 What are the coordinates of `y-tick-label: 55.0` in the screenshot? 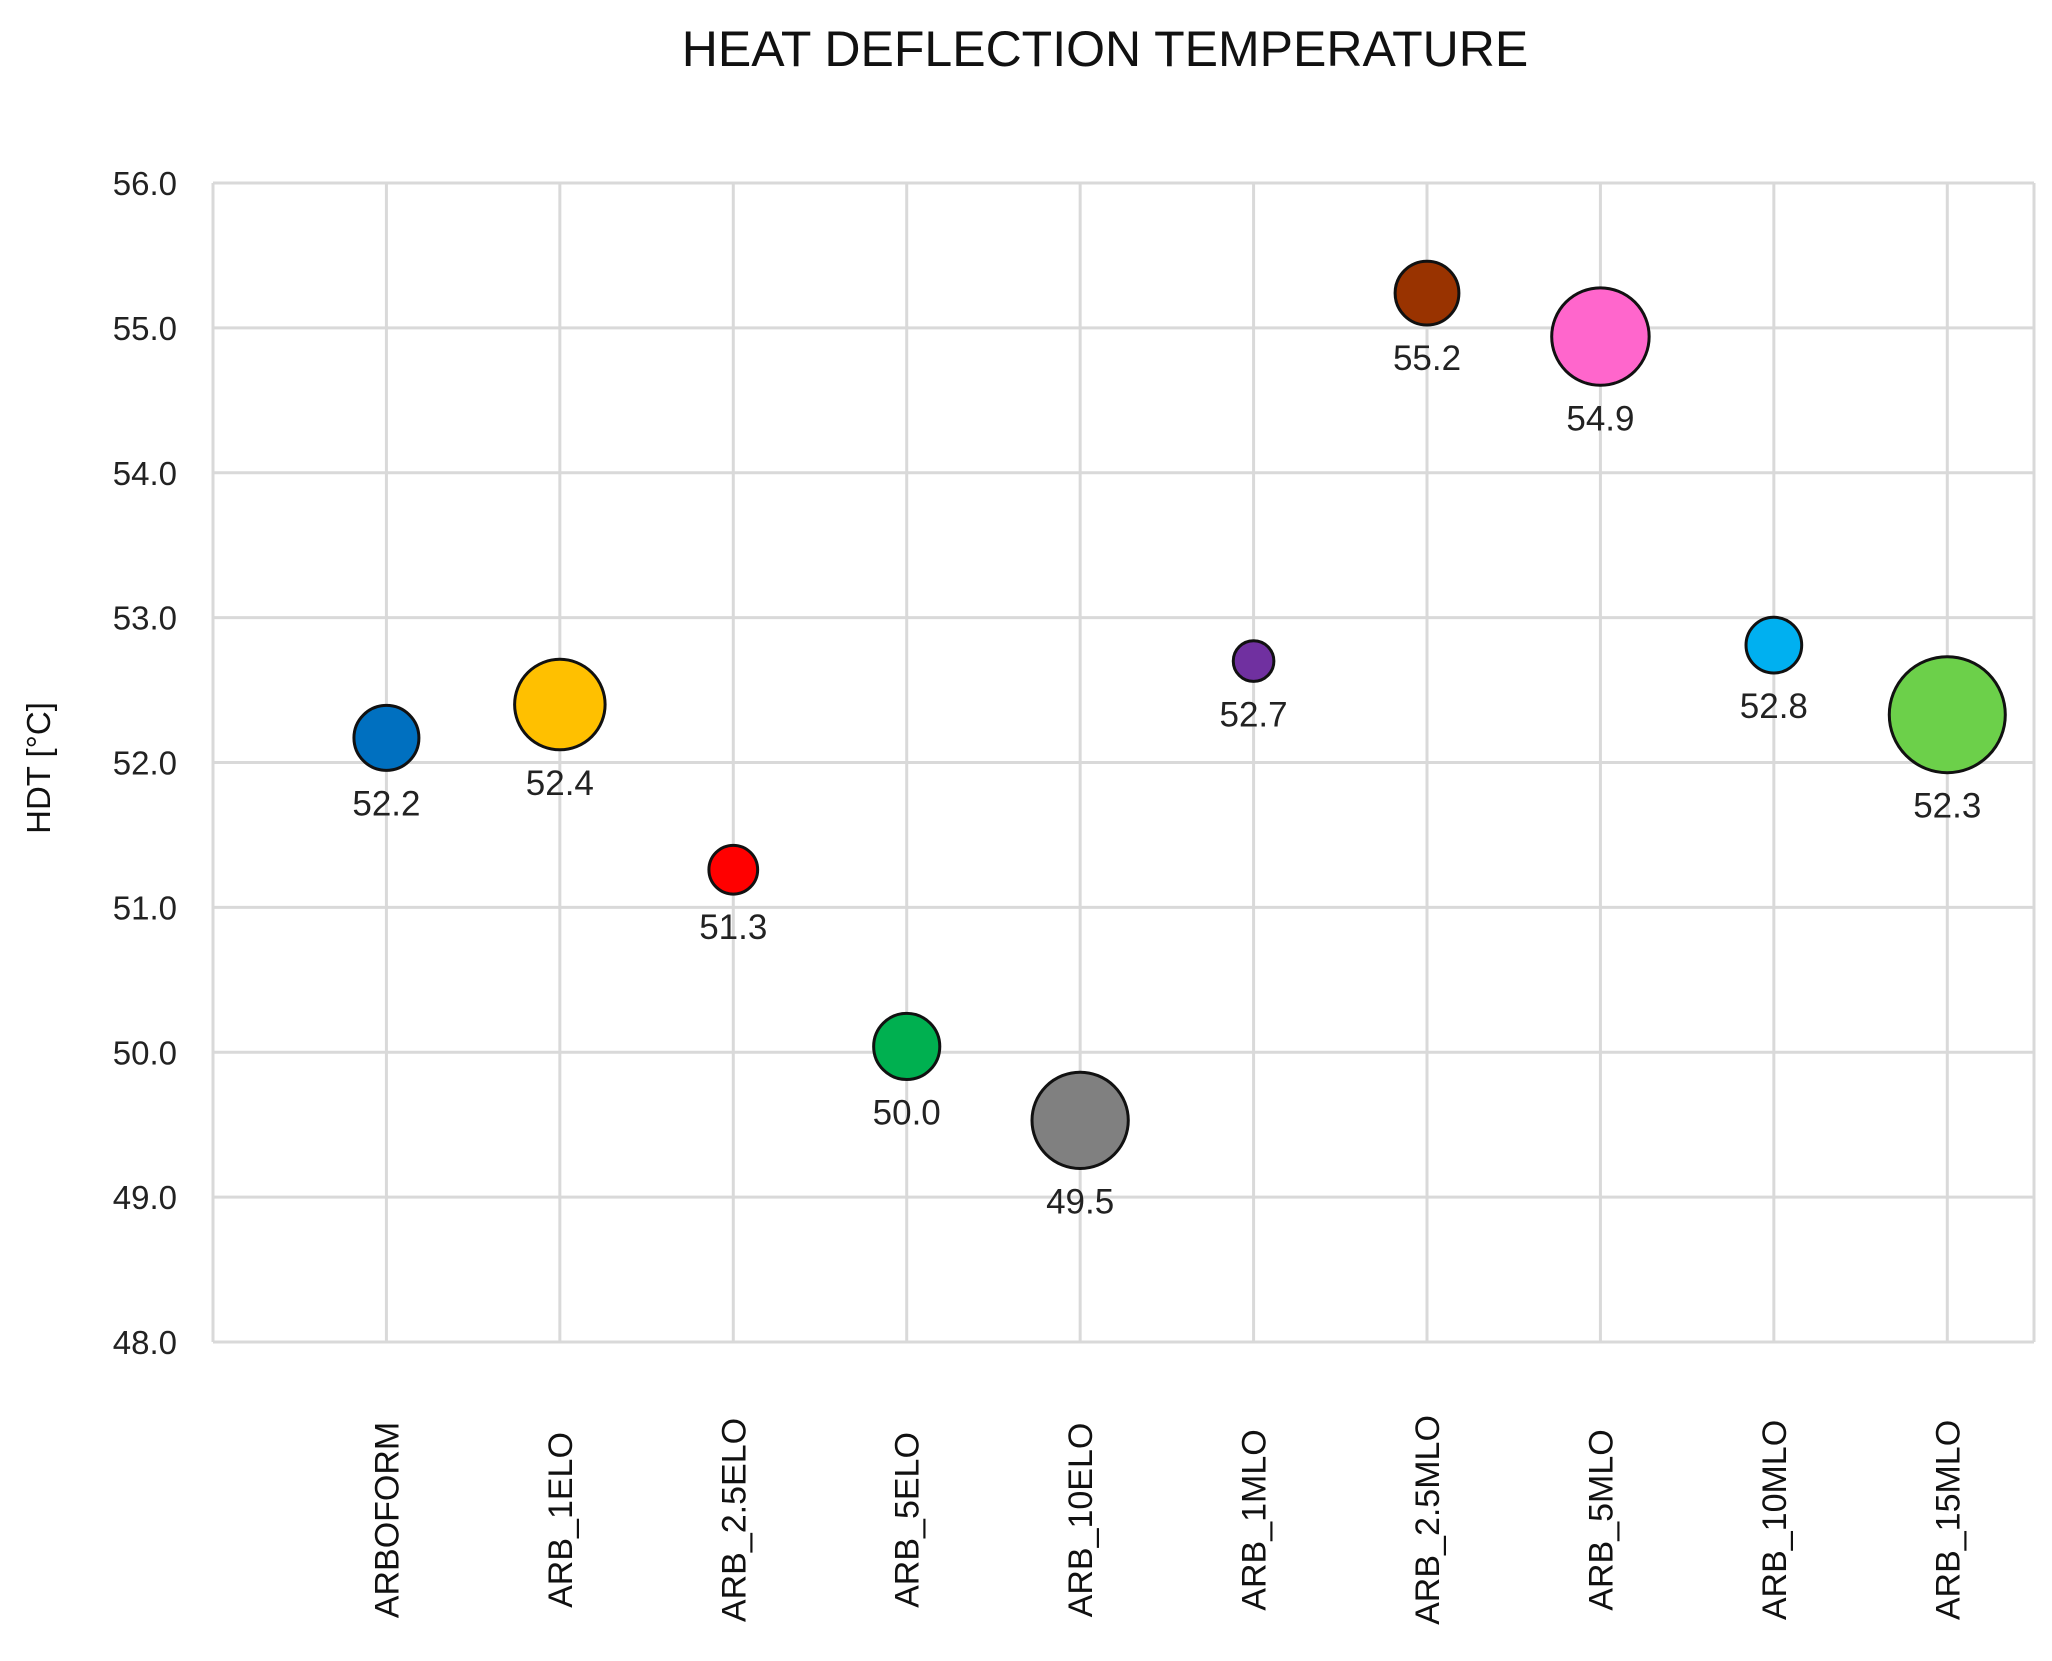 It's located at (145, 328).